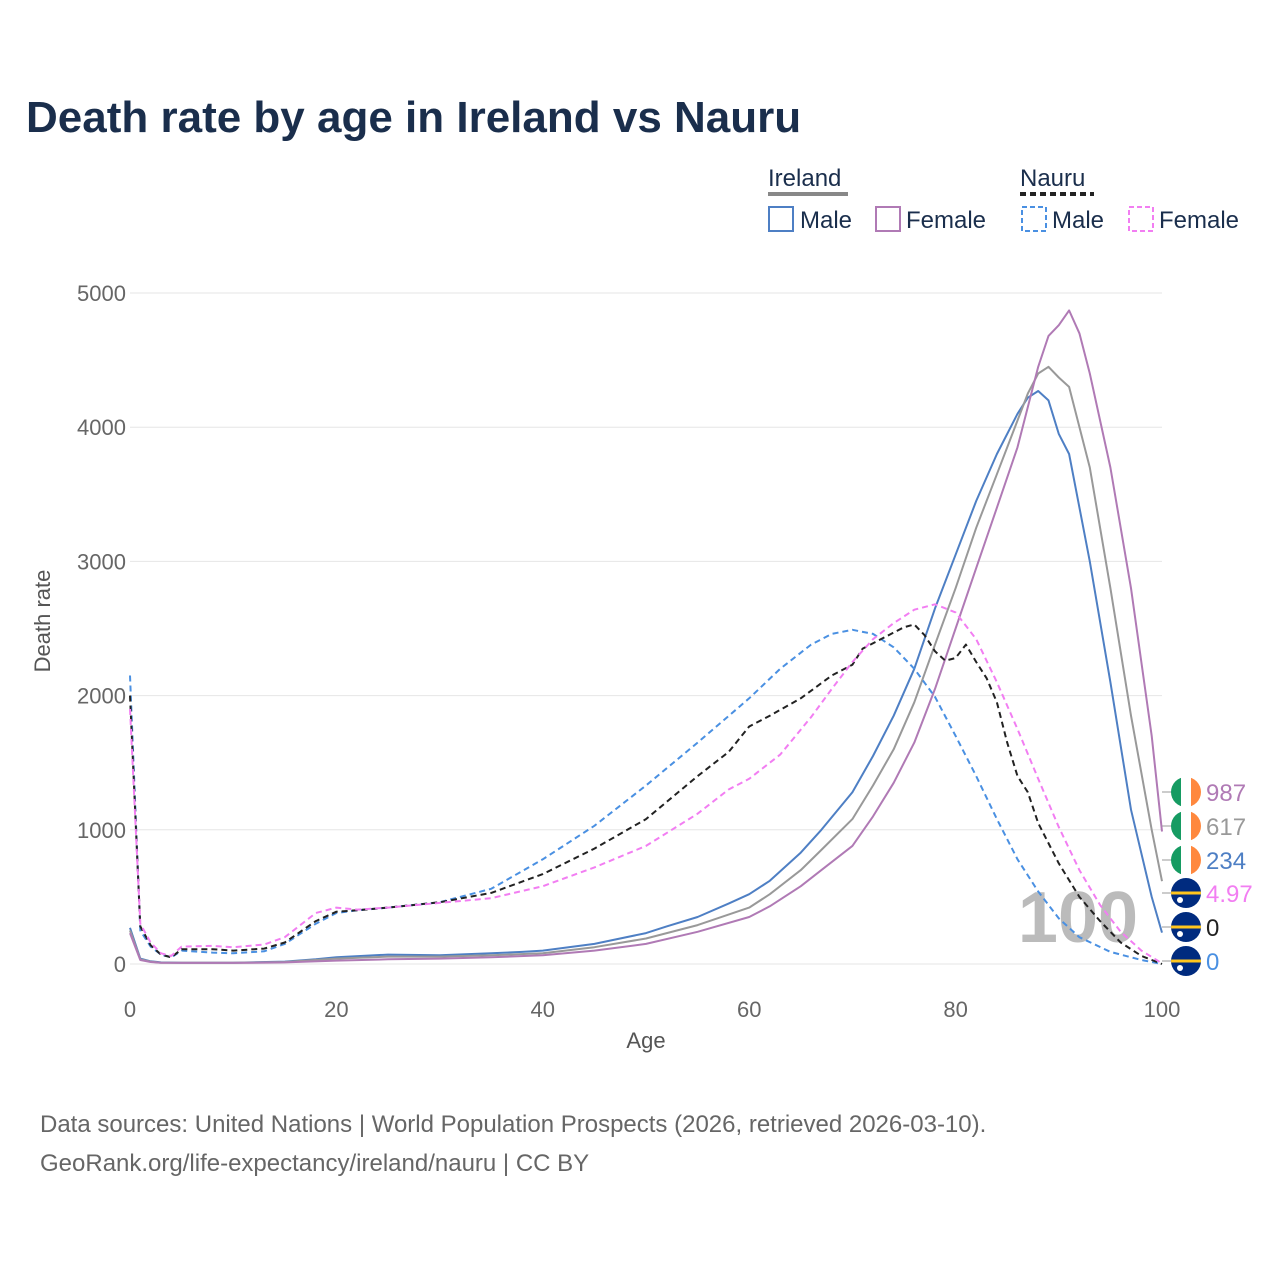 The width and height of the screenshot is (1280, 1280). Describe the element at coordinates (1207, 876) in the screenshot. I see `end-labels: 987 617 234 4.97 0 0` at that location.